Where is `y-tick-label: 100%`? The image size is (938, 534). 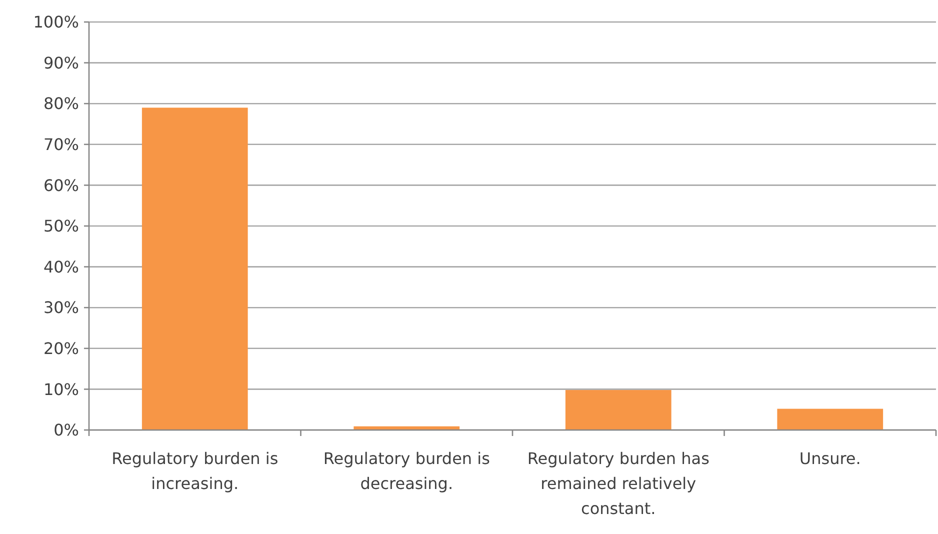
y-tick-label: 100% is located at coordinates (56, 22).